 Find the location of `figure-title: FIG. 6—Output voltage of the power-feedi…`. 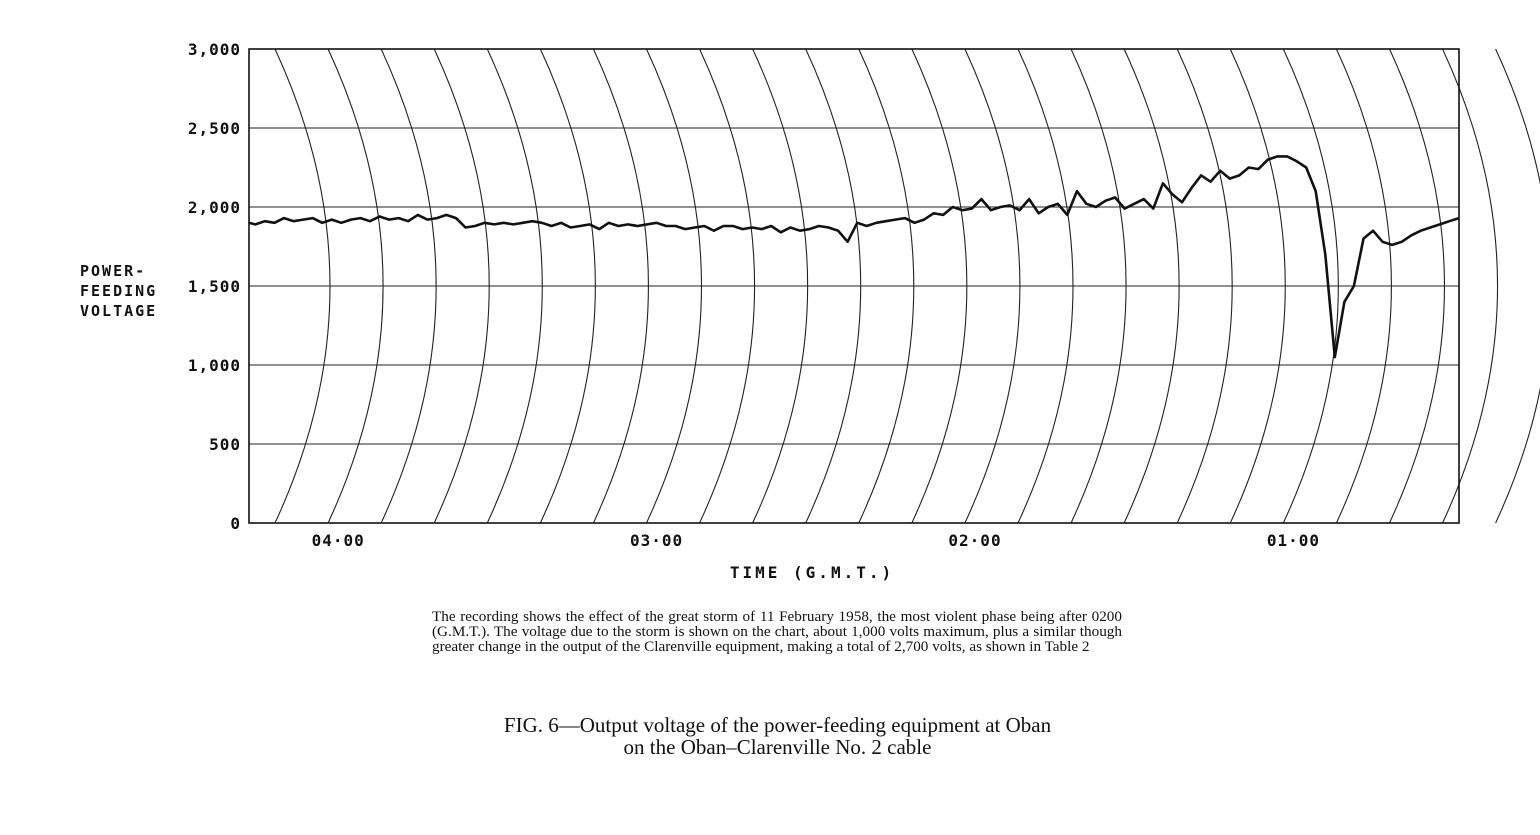

figure-title: FIG. 6—Output voltage of the power-feedi… is located at coordinates (777, 736).